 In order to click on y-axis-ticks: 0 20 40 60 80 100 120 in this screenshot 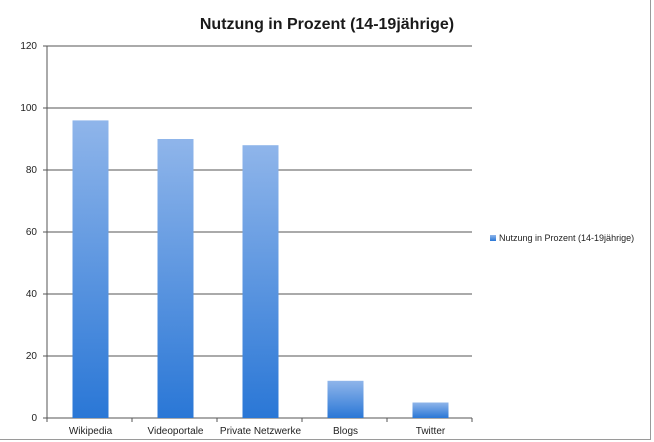, I will do `click(28, 232)`.